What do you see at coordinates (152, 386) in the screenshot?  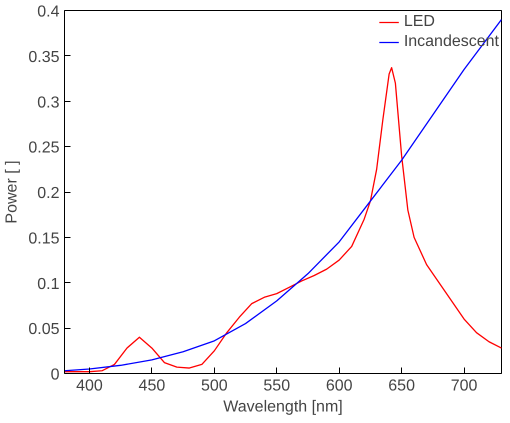 I see `x-tick-label: 450` at bounding box center [152, 386].